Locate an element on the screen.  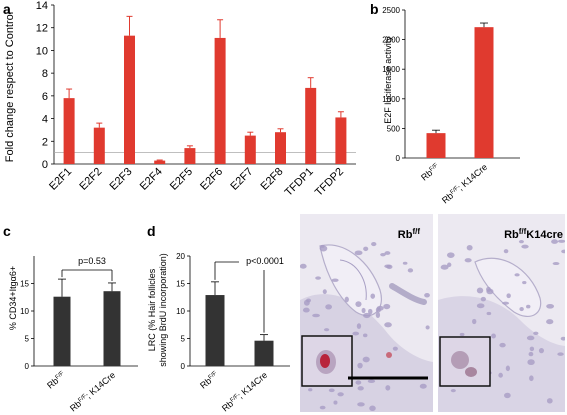
micrograph-e-prime-inset is located at coordinates (465, 361).